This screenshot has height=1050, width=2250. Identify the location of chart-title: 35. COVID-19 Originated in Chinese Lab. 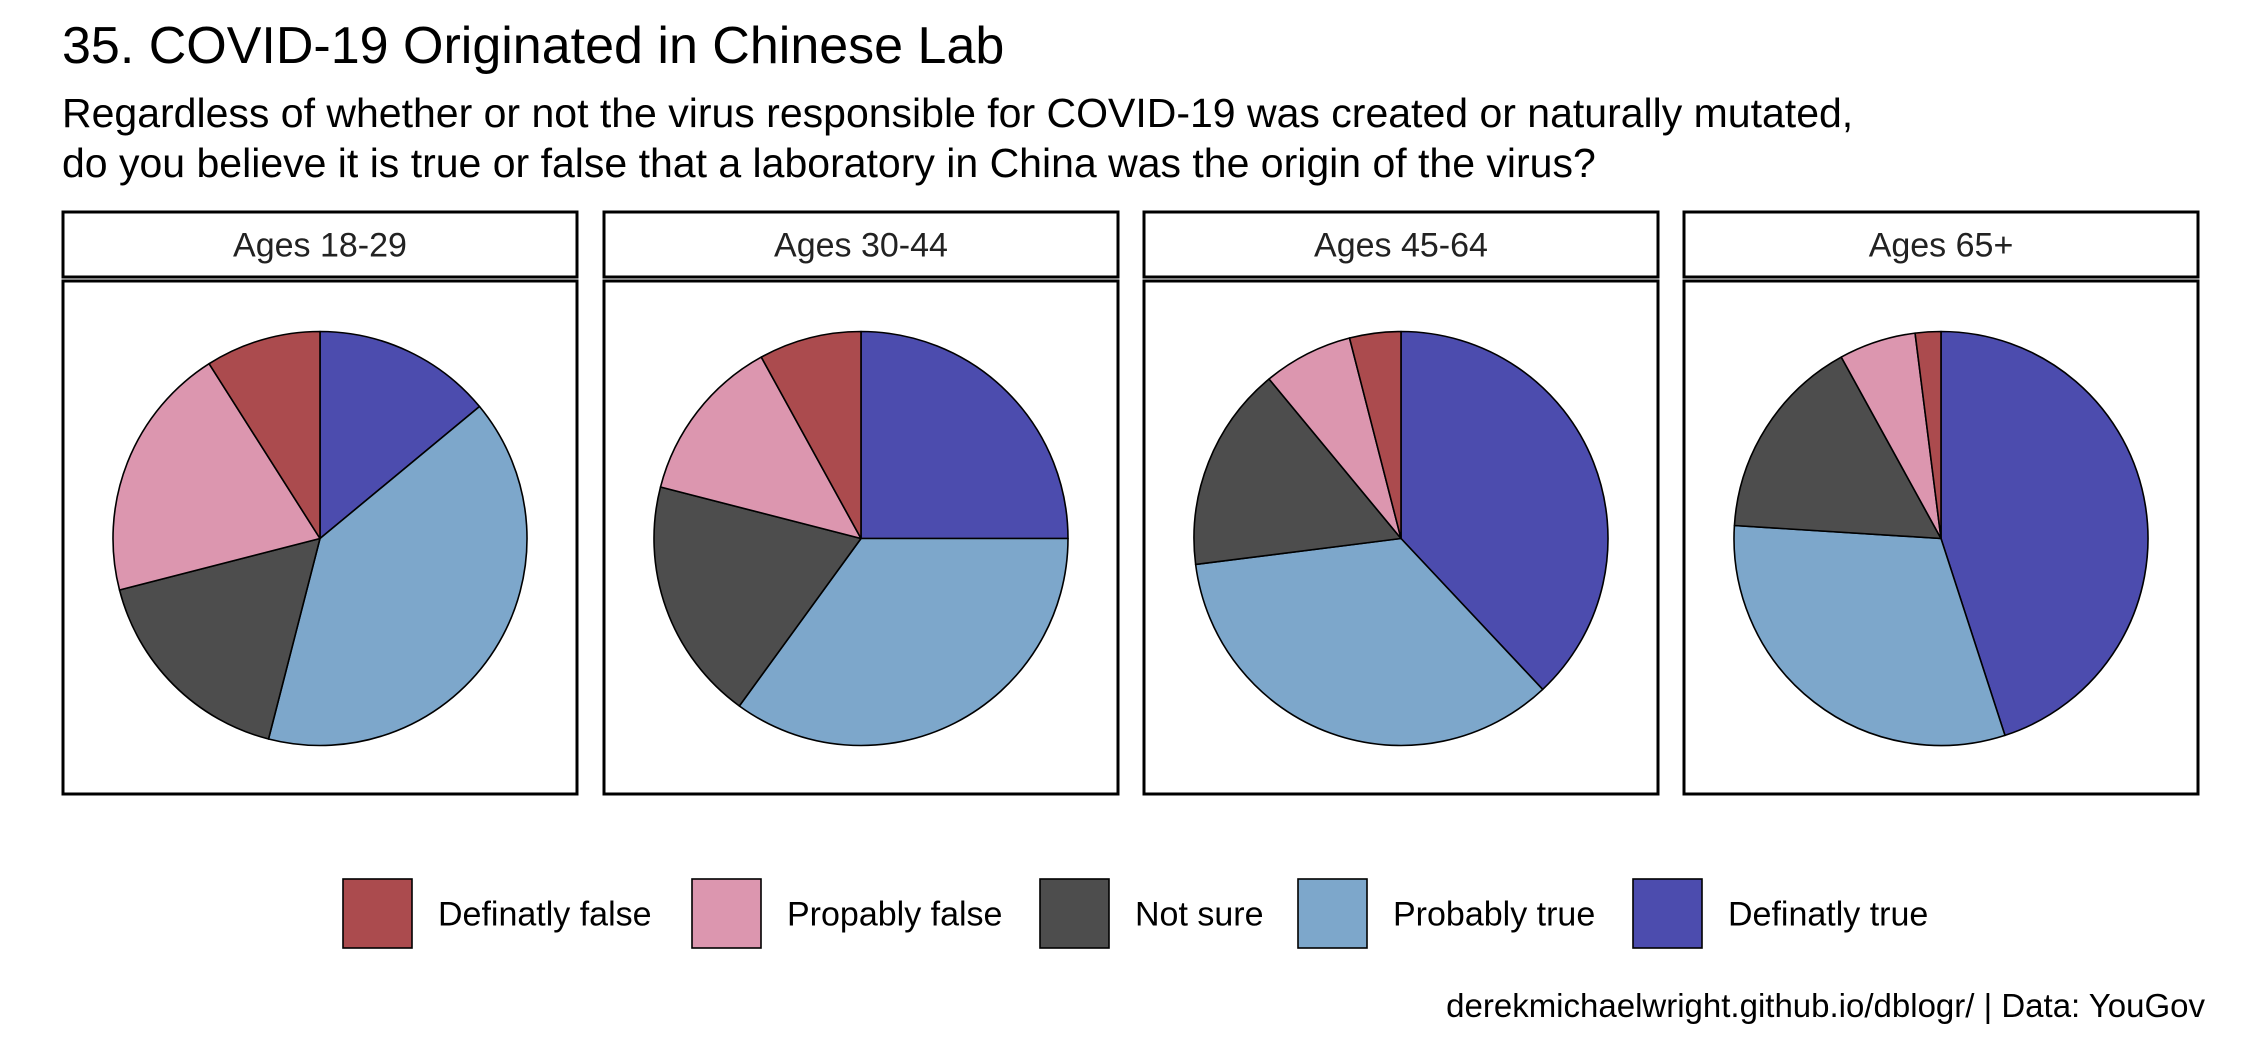
(533, 46).